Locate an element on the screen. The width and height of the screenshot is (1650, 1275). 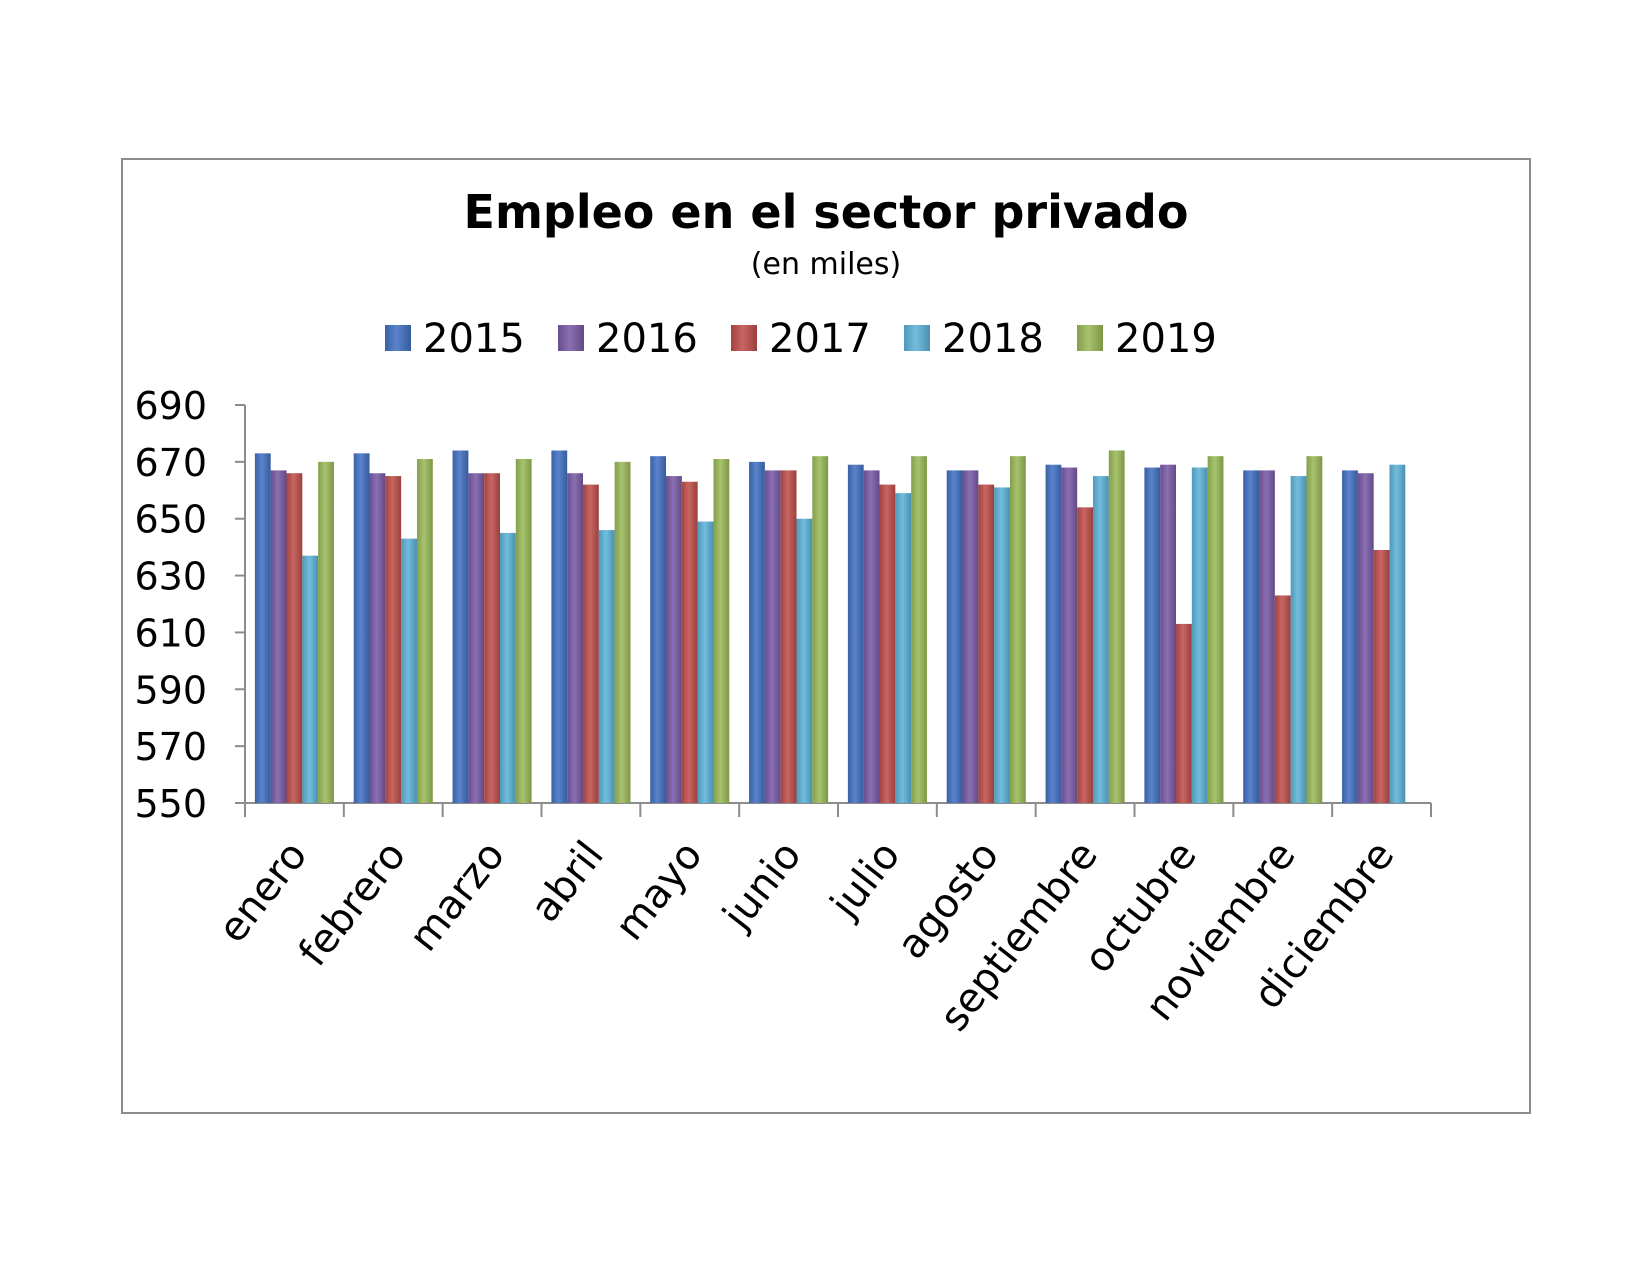
bar-2019-mayo is located at coordinates (721, 631).